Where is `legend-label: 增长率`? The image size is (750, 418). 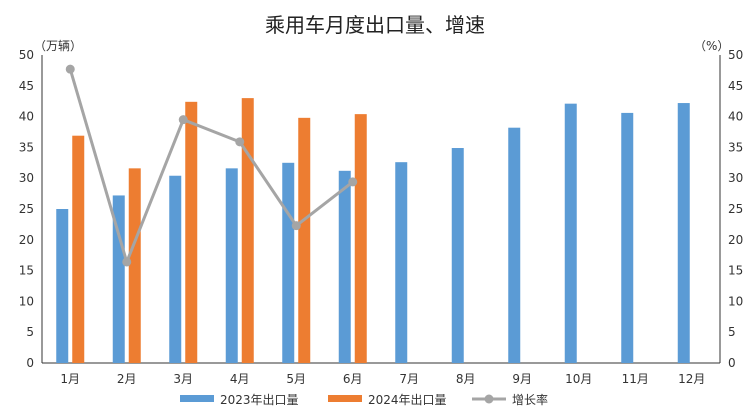 legend-label: 增长率 is located at coordinates (530, 399).